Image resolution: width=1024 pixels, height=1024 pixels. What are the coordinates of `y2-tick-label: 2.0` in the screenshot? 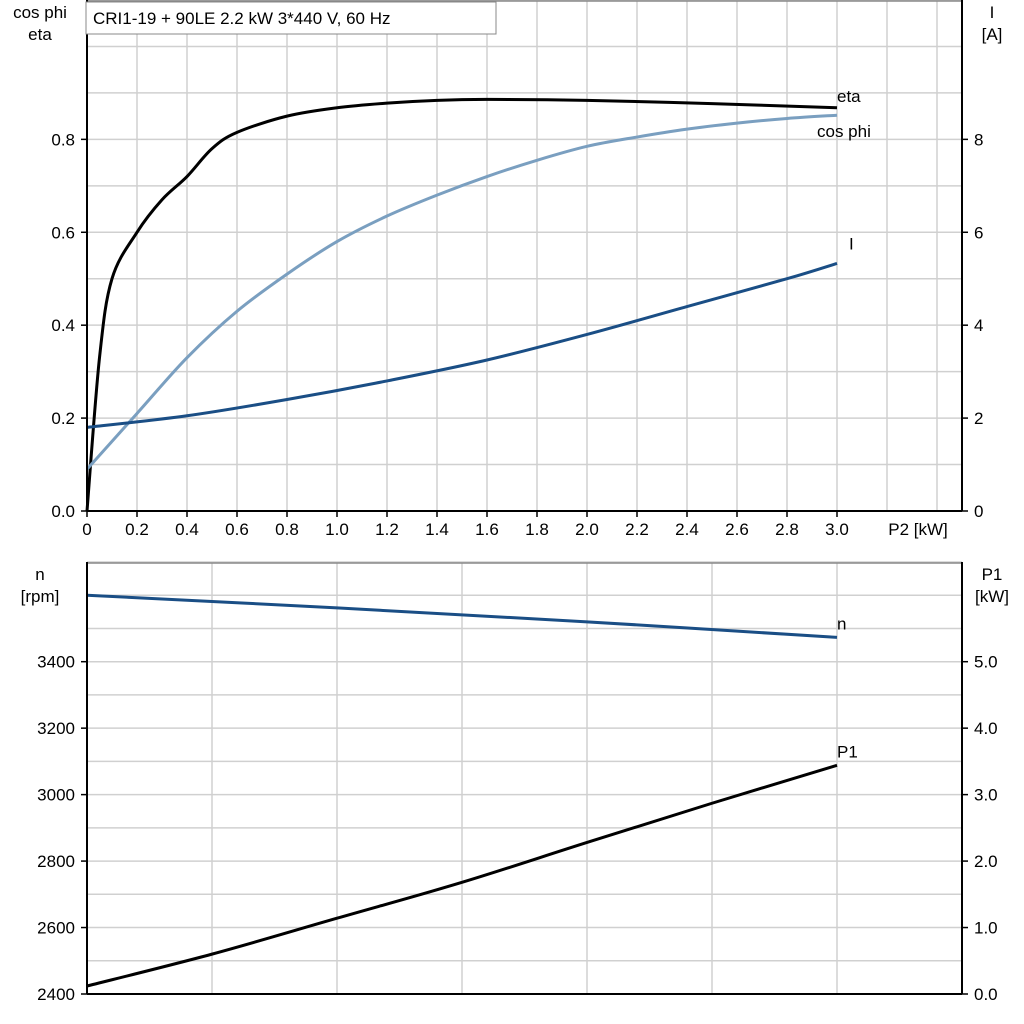 It's located at (986, 861).